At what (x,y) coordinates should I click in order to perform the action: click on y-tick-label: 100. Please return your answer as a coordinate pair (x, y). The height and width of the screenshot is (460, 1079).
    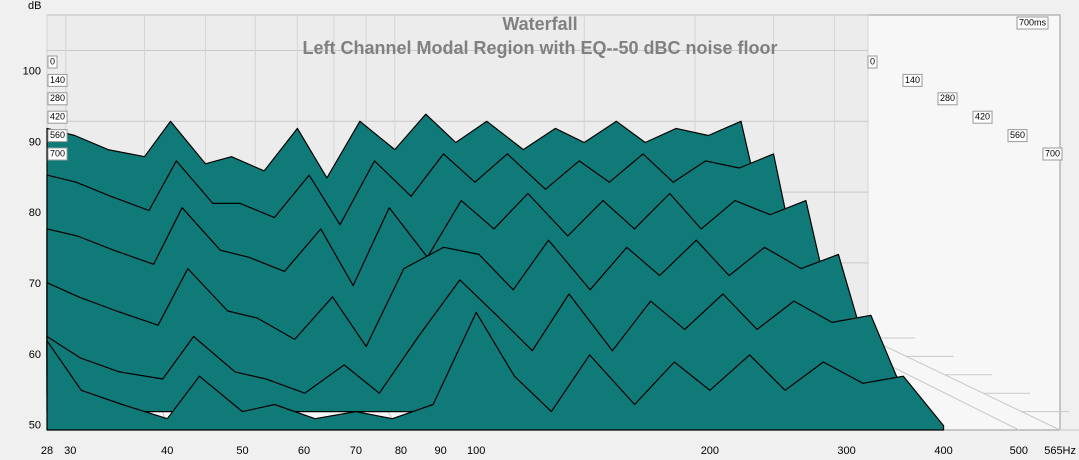
    Looking at the image, I should click on (32, 72).